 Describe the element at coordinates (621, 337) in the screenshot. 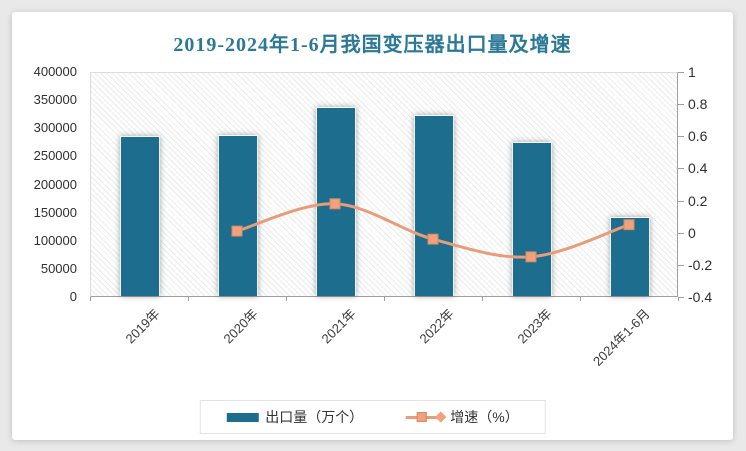

I see `x-axis-label: 2024年1-6月` at that location.